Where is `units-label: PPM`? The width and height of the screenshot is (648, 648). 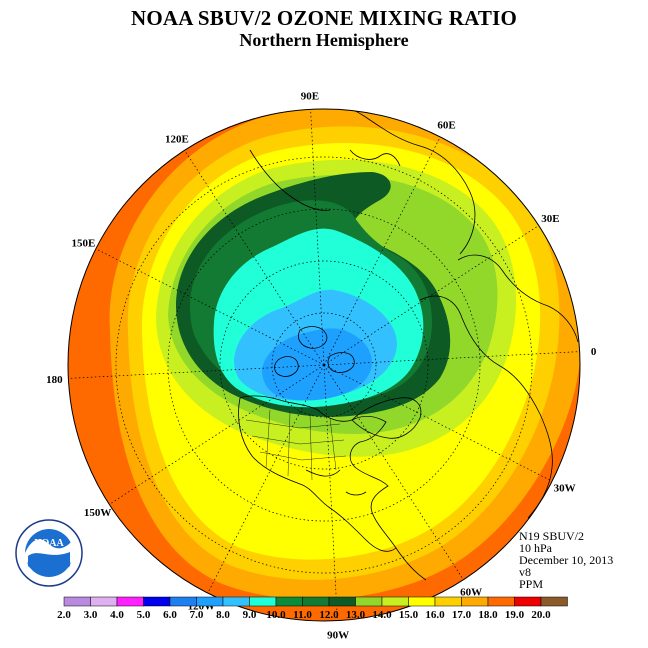
units-label: PPM is located at coordinates (531, 584).